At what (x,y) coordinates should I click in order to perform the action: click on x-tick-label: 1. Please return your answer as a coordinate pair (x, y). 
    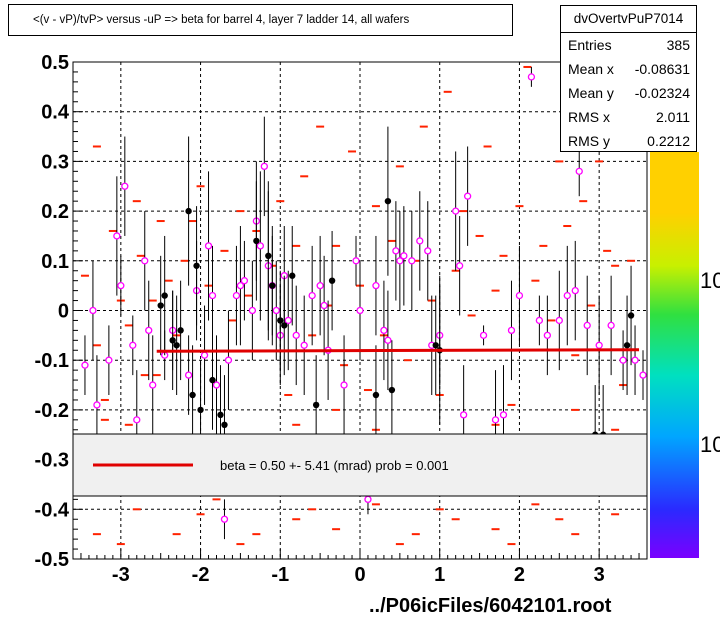
    Looking at the image, I should click on (439, 575).